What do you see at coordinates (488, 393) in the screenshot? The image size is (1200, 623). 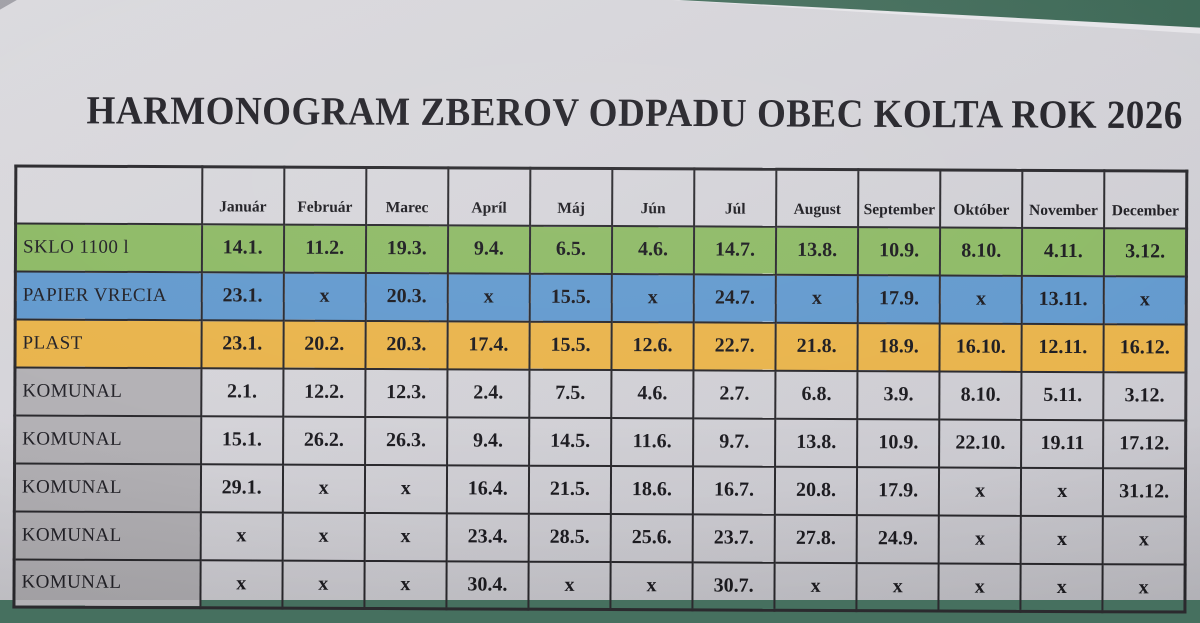 I see `date-cell: 2.4.` at bounding box center [488, 393].